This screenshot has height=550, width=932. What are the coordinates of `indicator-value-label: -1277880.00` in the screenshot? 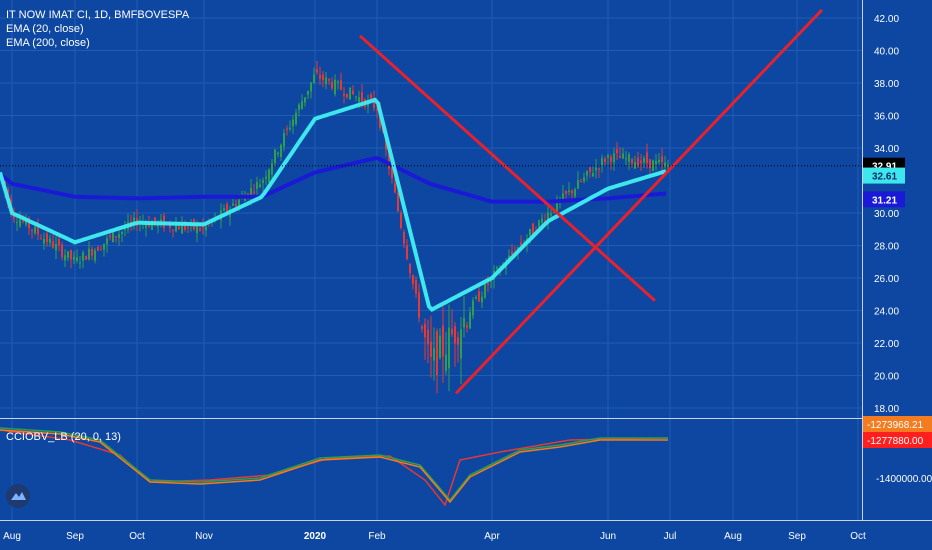 It's located at (895, 441).